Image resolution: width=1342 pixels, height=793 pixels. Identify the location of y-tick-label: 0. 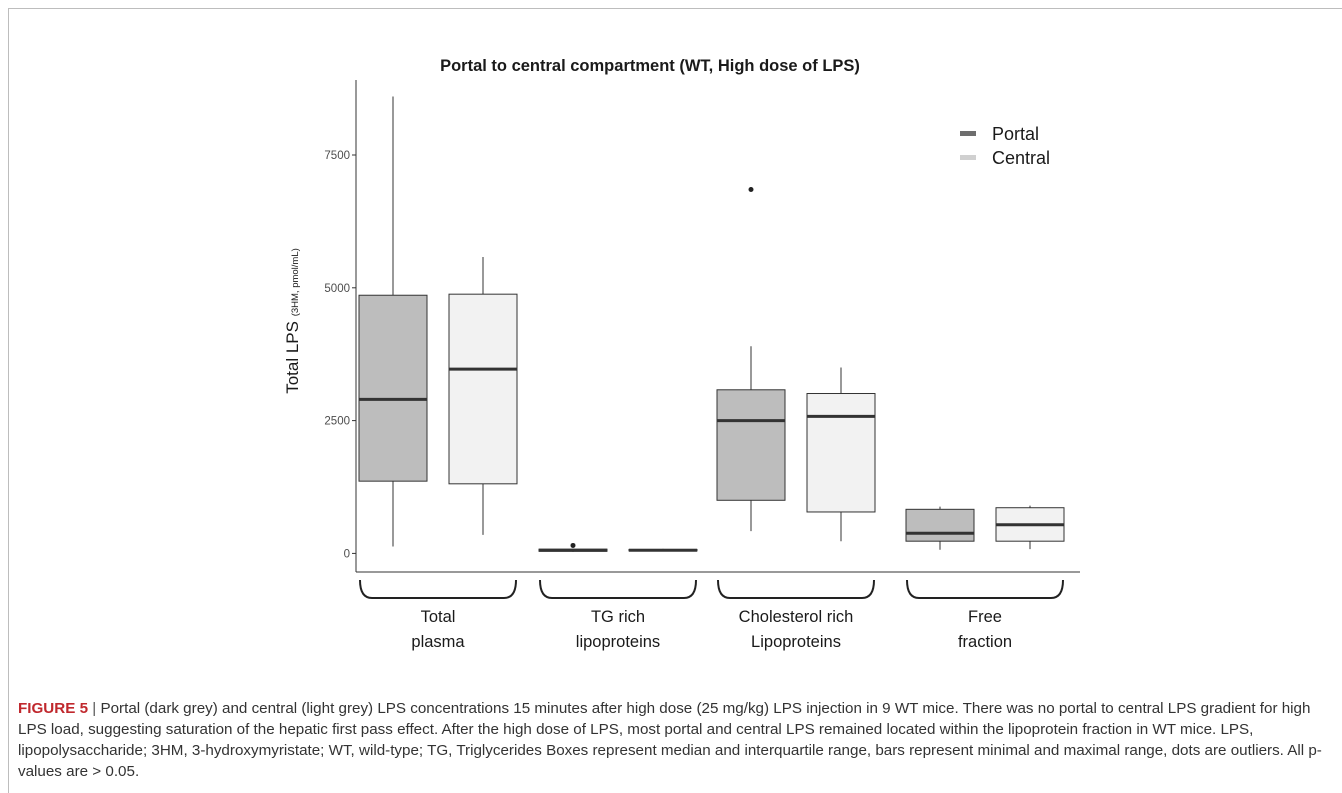
(347, 554).